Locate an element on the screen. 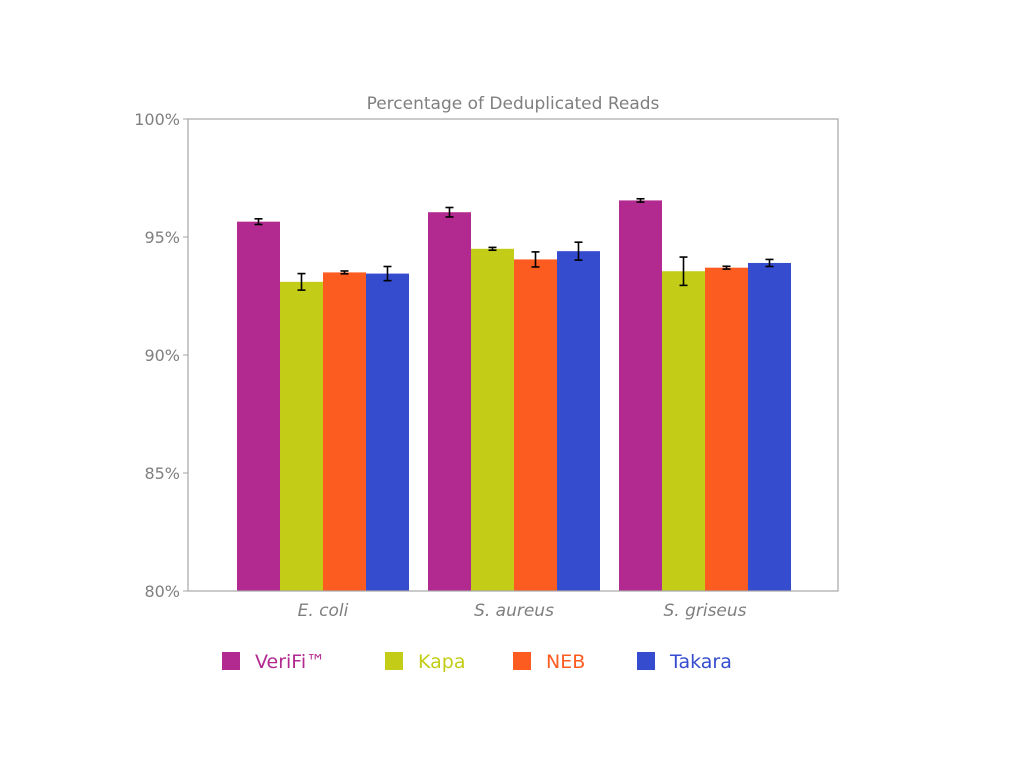  legend-label: Takara is located at coordinates (700, 662).